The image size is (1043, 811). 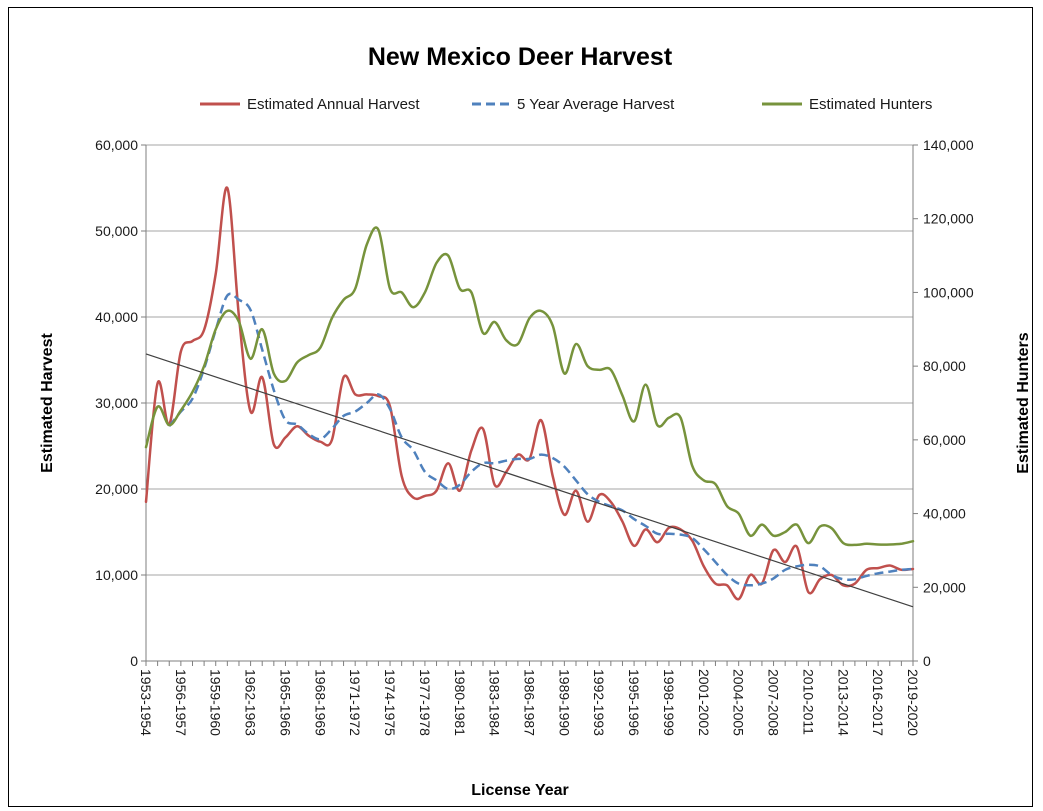 What do you see at coordinates (774, 702) in the screenshot?
I see `x-tick-label: 2007-2008` at bounding box center [774, 702].